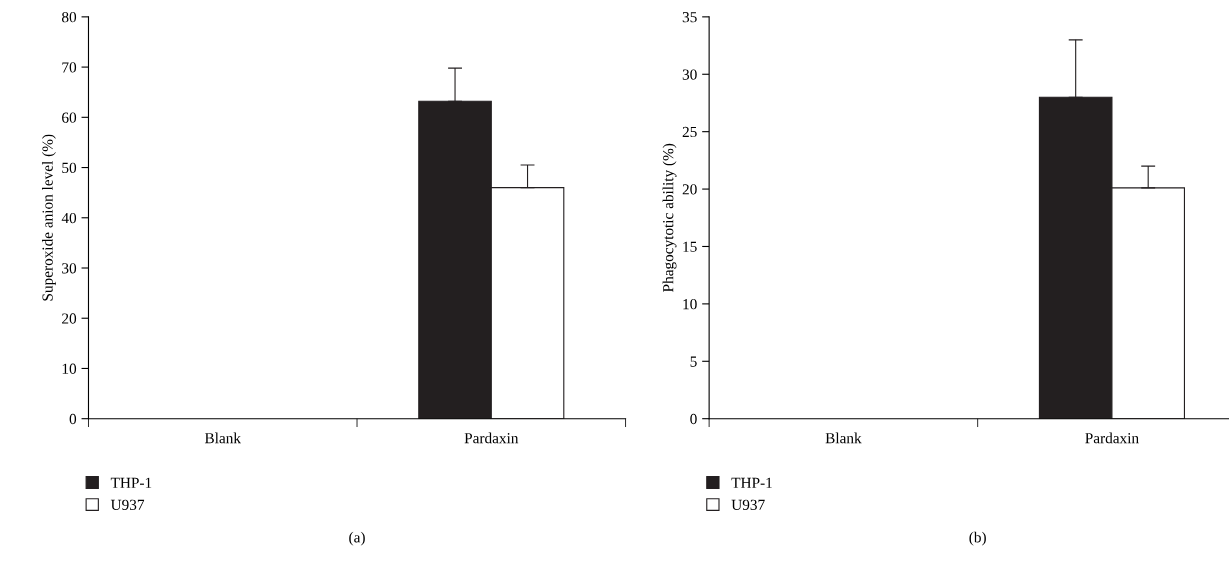 The height and width of the screenshot is (562, 1229). Describe the element at coordinates (48, 217) in the screenshot. I see `y-axis-title: Superoxide anion level (%)` at that location.